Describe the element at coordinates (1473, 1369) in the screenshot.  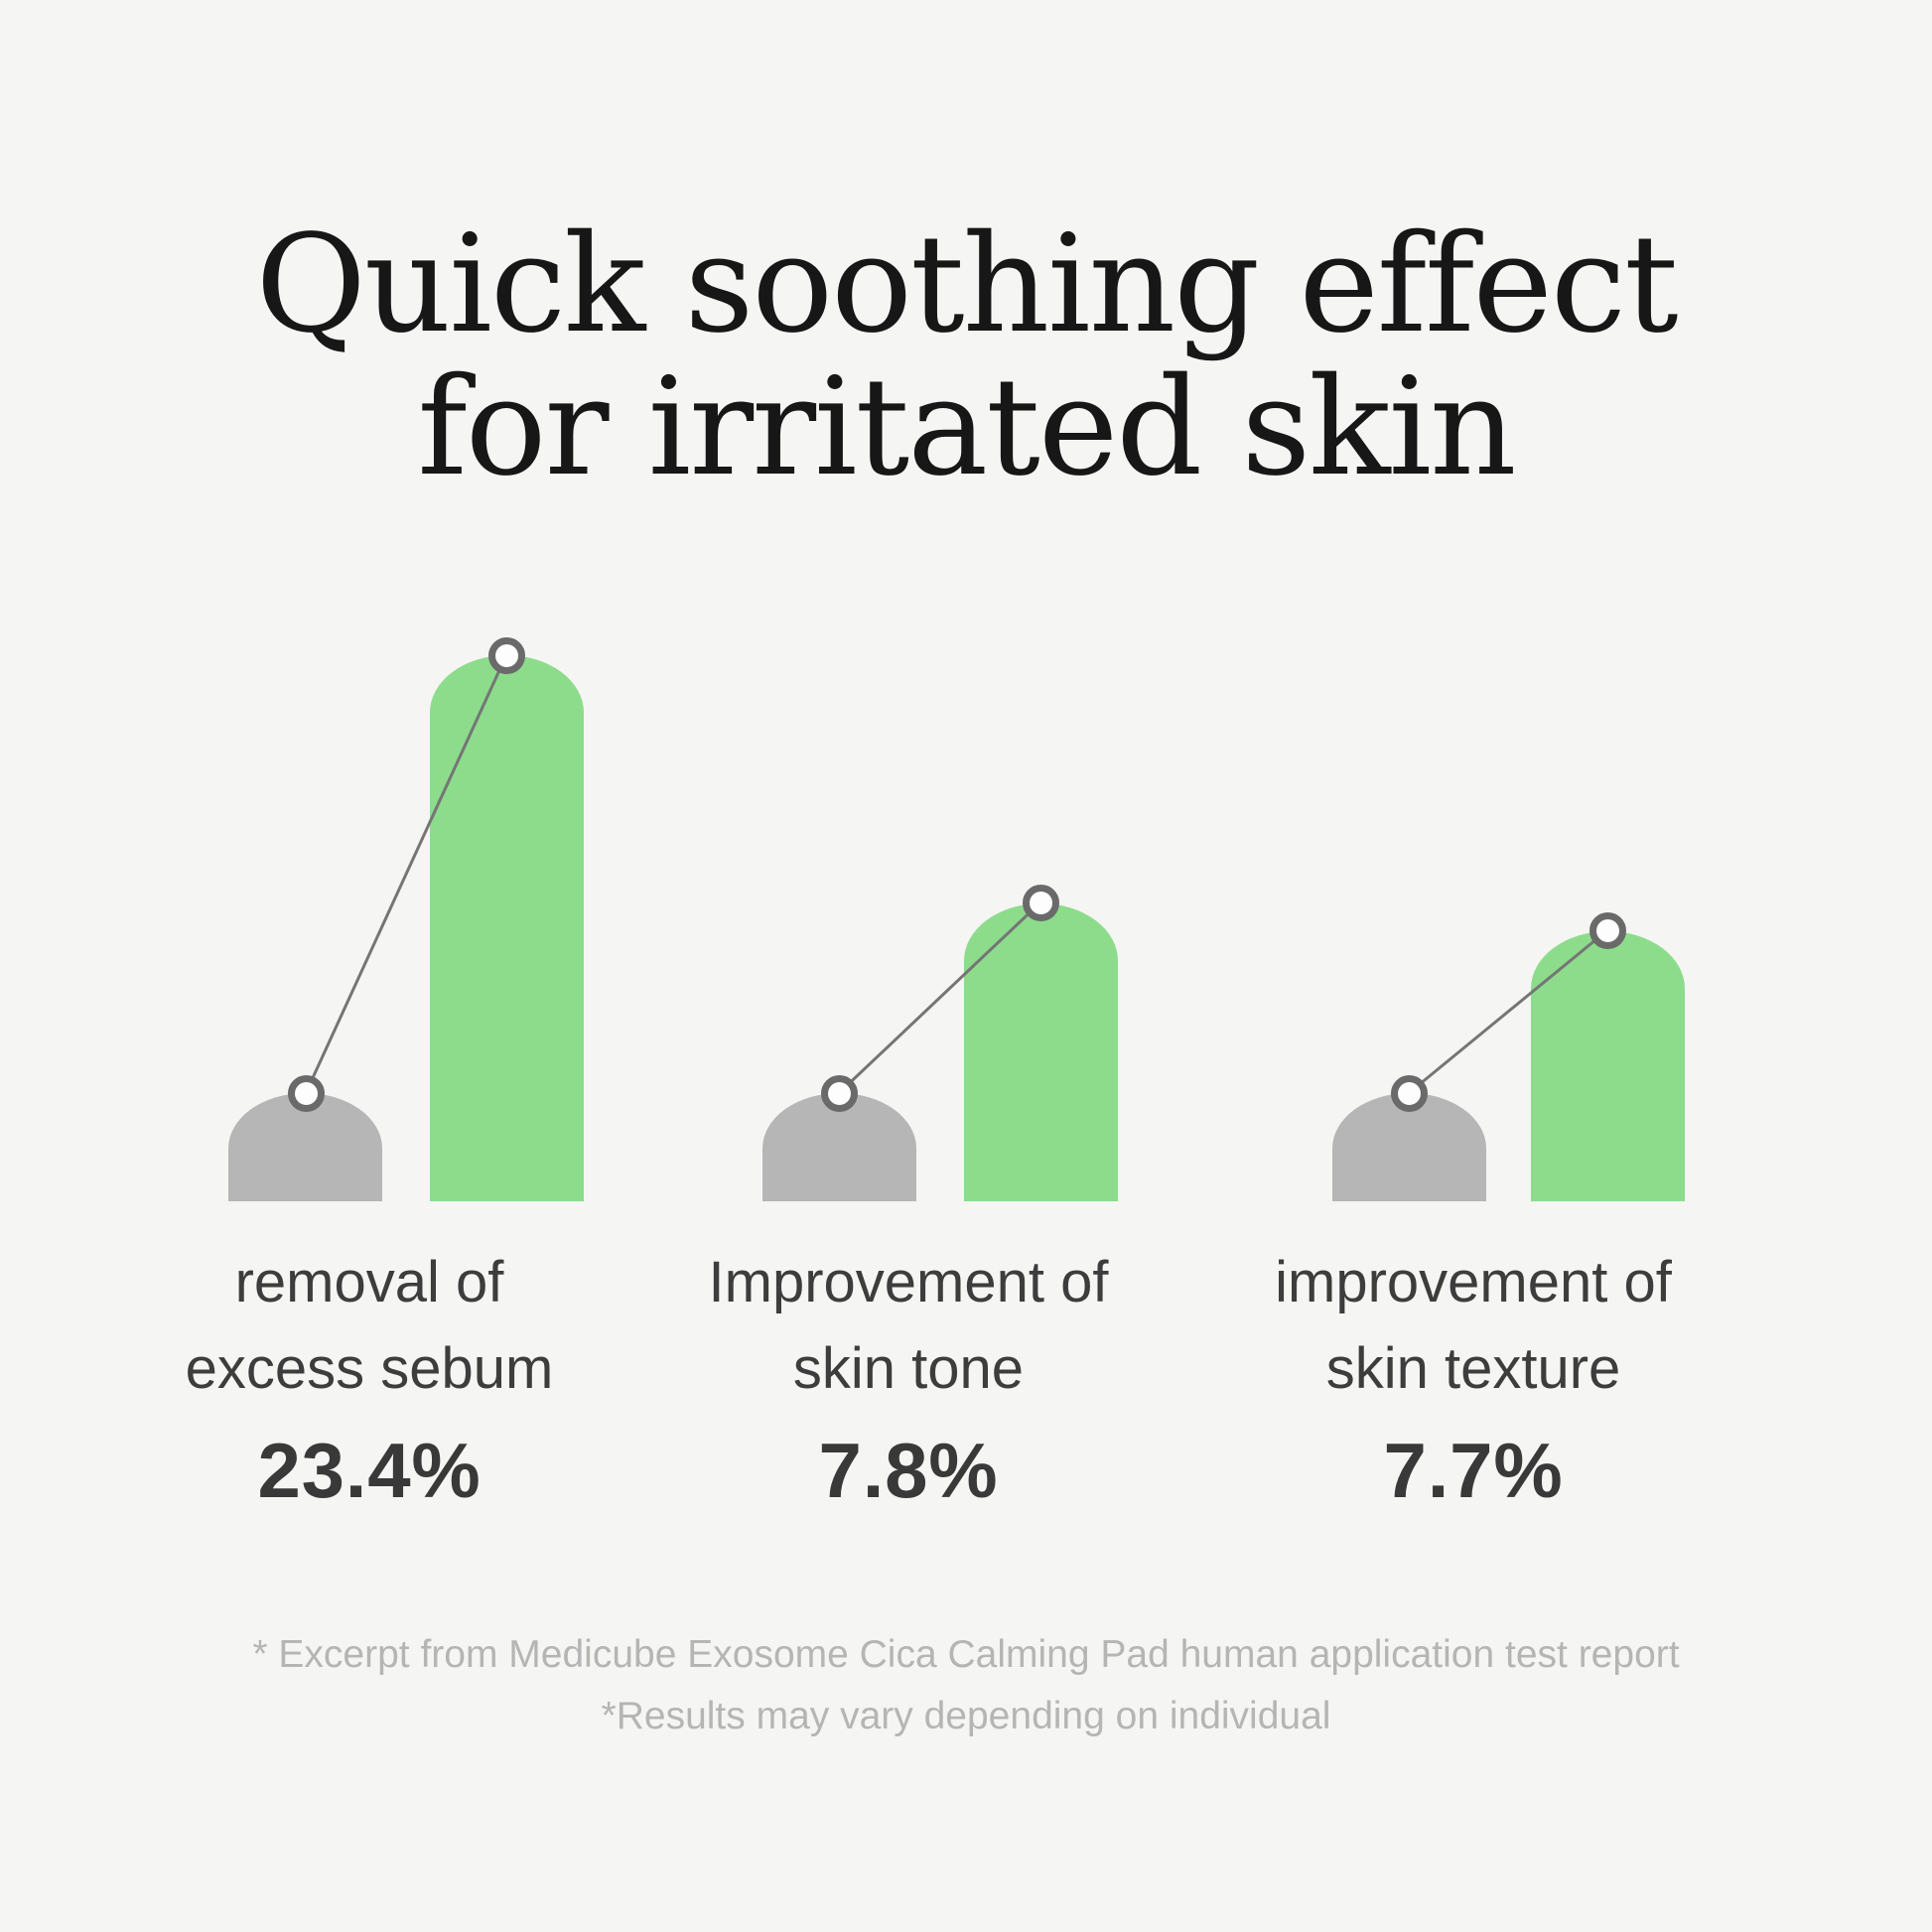
I see `category-label-line-2: skin texture` at that location.